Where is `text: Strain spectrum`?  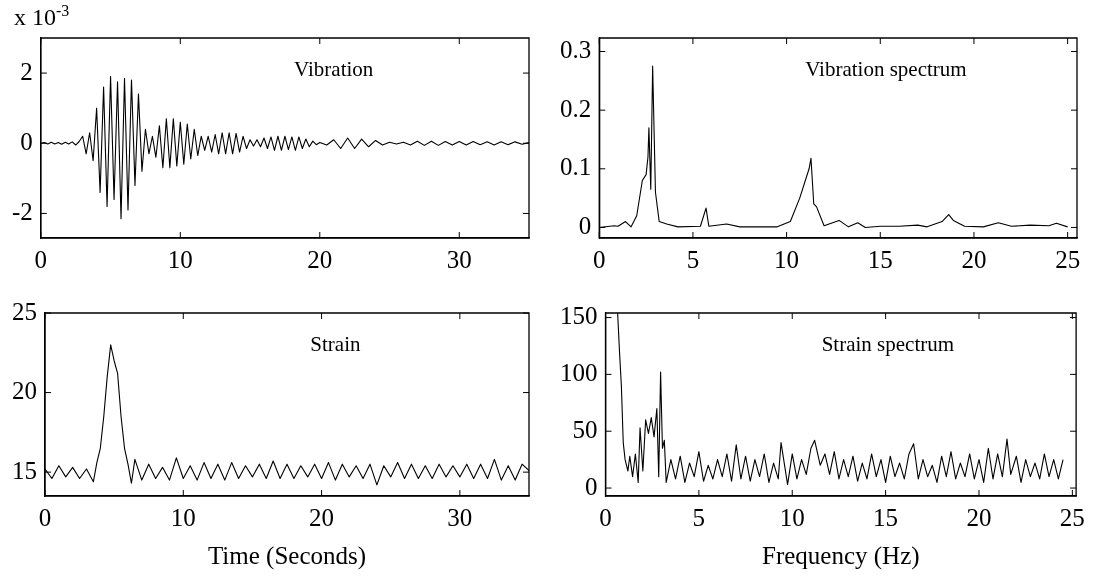
text: Strain spectrum is located at coordinates (888, 344).